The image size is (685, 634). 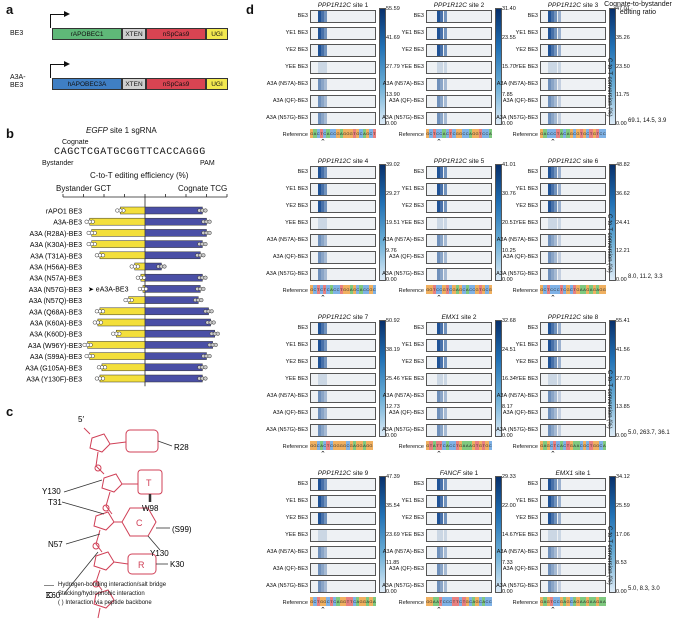 What do you see at coordinates (227, 194) in the screenshot?
I see `tick-label: 40` at bounding box center [227, 194].